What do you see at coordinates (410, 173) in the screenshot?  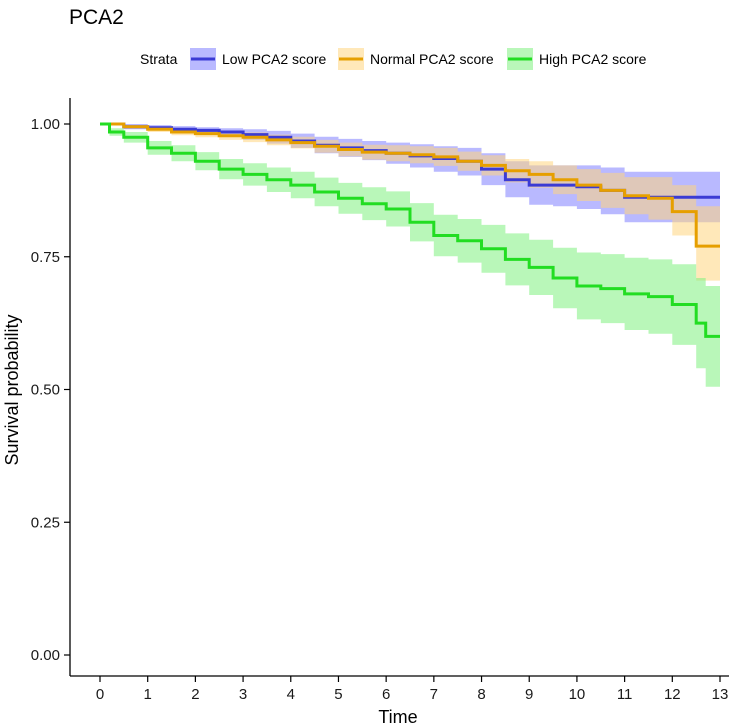 I see `low-pca2-score-confidence-band` at bounding box center [410, 173].